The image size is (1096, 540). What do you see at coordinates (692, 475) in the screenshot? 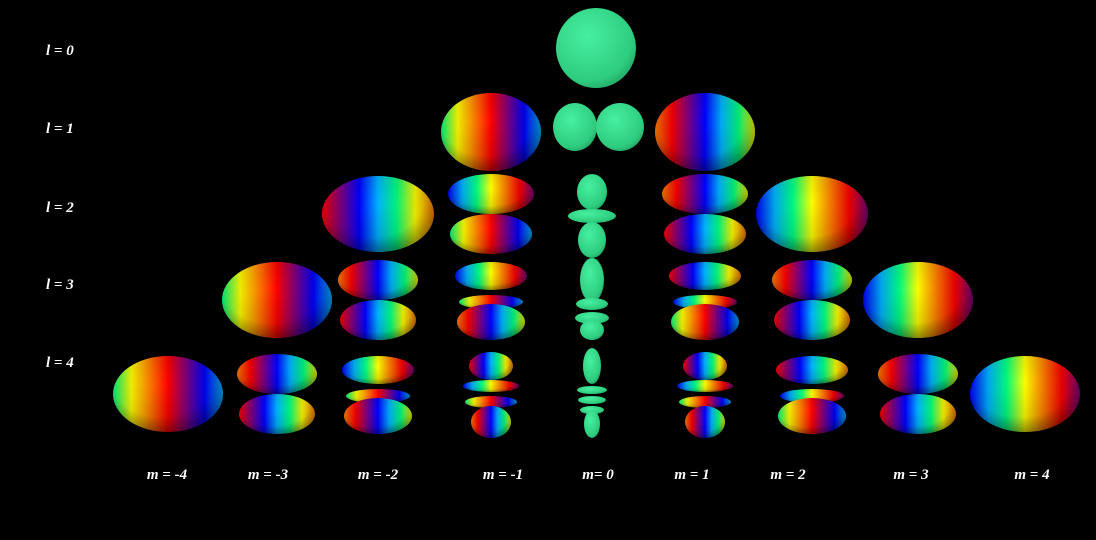
I see `col-label-m1: m = 1` at bounding box center [692, 475].